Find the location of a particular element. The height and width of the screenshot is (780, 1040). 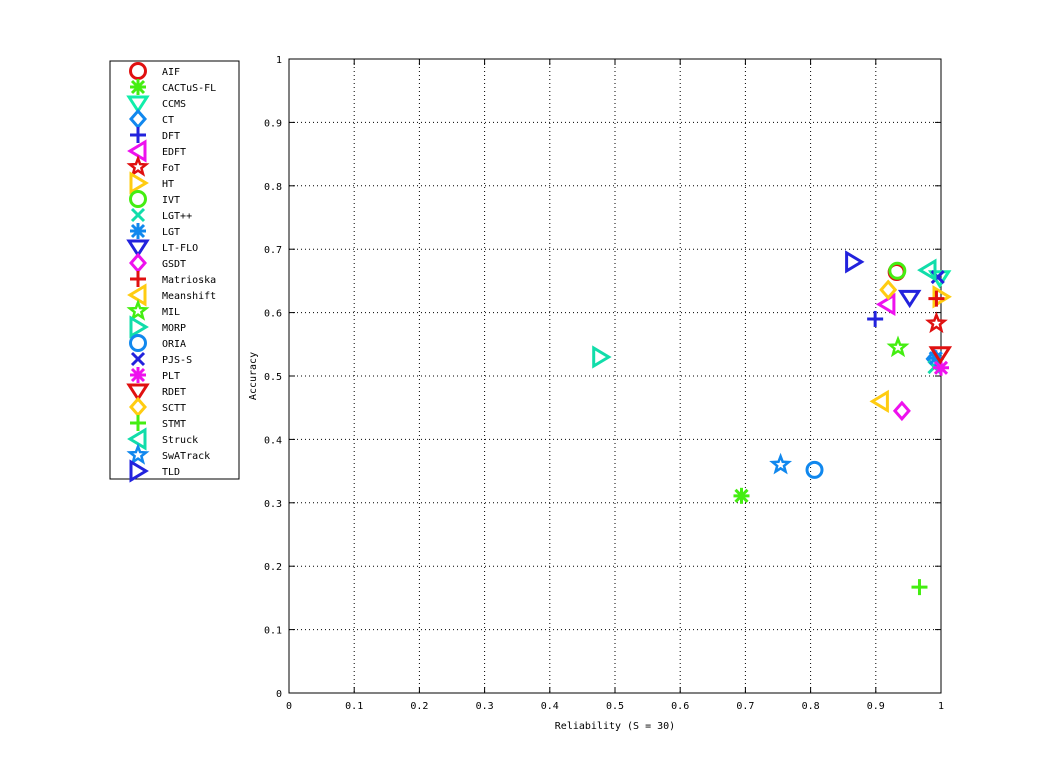

legend-marker-rdet is located at coordinates (138, 392).